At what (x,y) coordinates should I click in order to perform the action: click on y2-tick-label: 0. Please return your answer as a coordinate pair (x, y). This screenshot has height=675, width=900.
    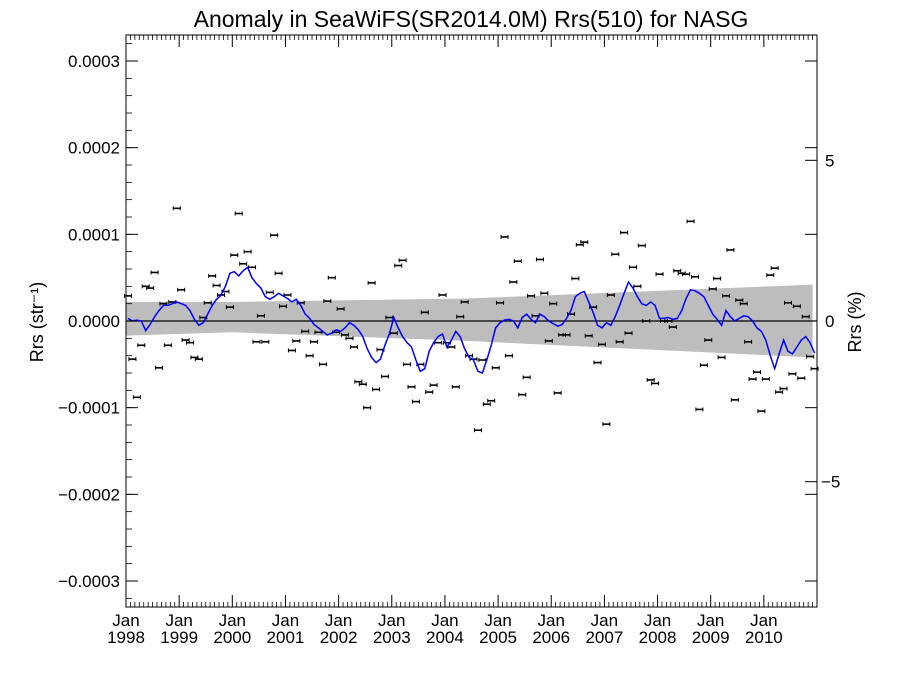
    Looking at the image, I should click on (829, 321).